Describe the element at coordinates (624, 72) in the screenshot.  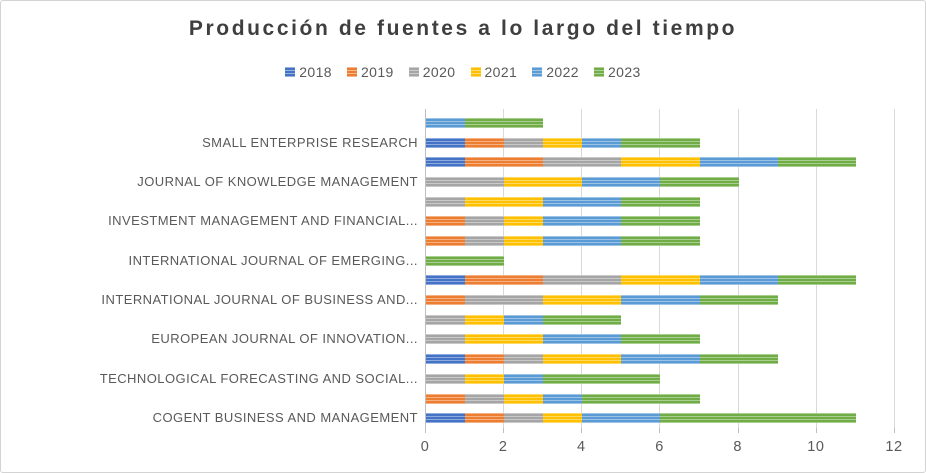
I see `legend-label: 2023` at that location.